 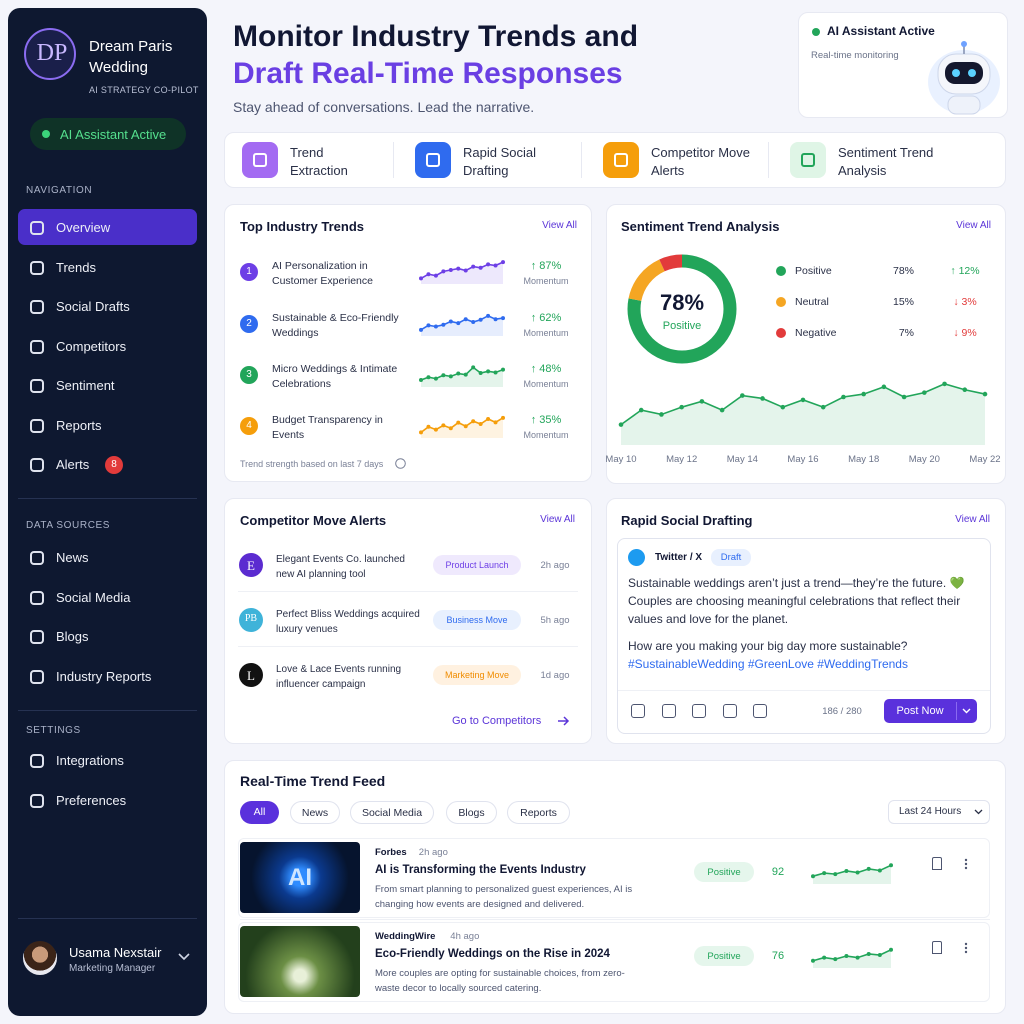 What do you see at coordinates (636, 557) in the screenshot?
I see `twitter-icon` at bounding box center [636, 557].